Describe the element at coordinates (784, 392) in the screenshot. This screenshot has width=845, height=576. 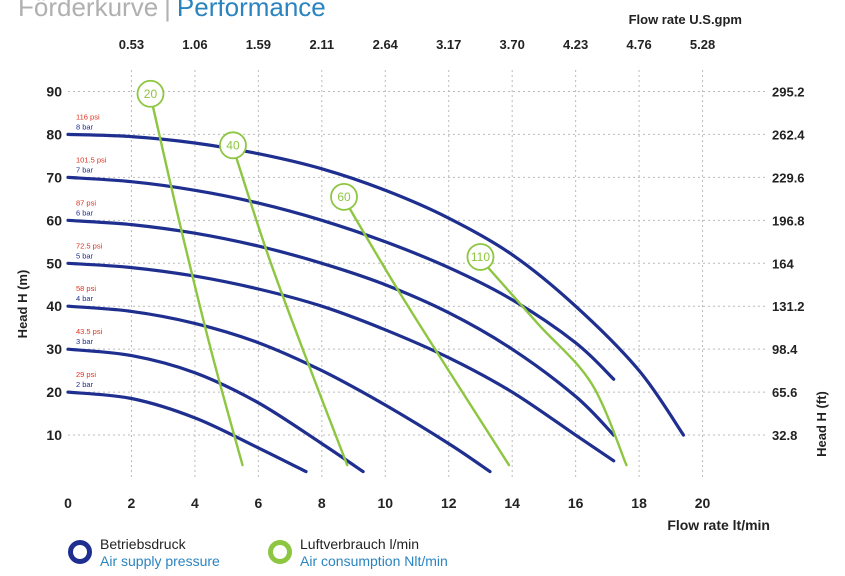
I see `y-right-tick-label: 65.6` at that location.